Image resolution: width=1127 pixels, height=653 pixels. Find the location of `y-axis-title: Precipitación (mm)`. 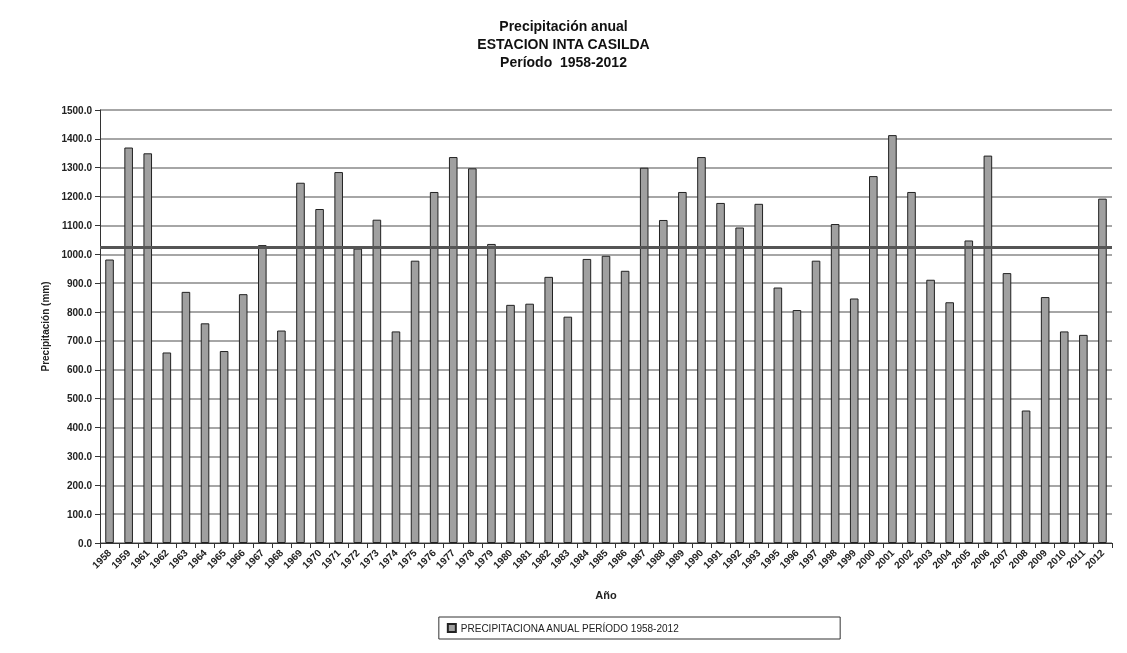

y-axis-title: Precipitación (mm) is located at coordinates (45, 326).